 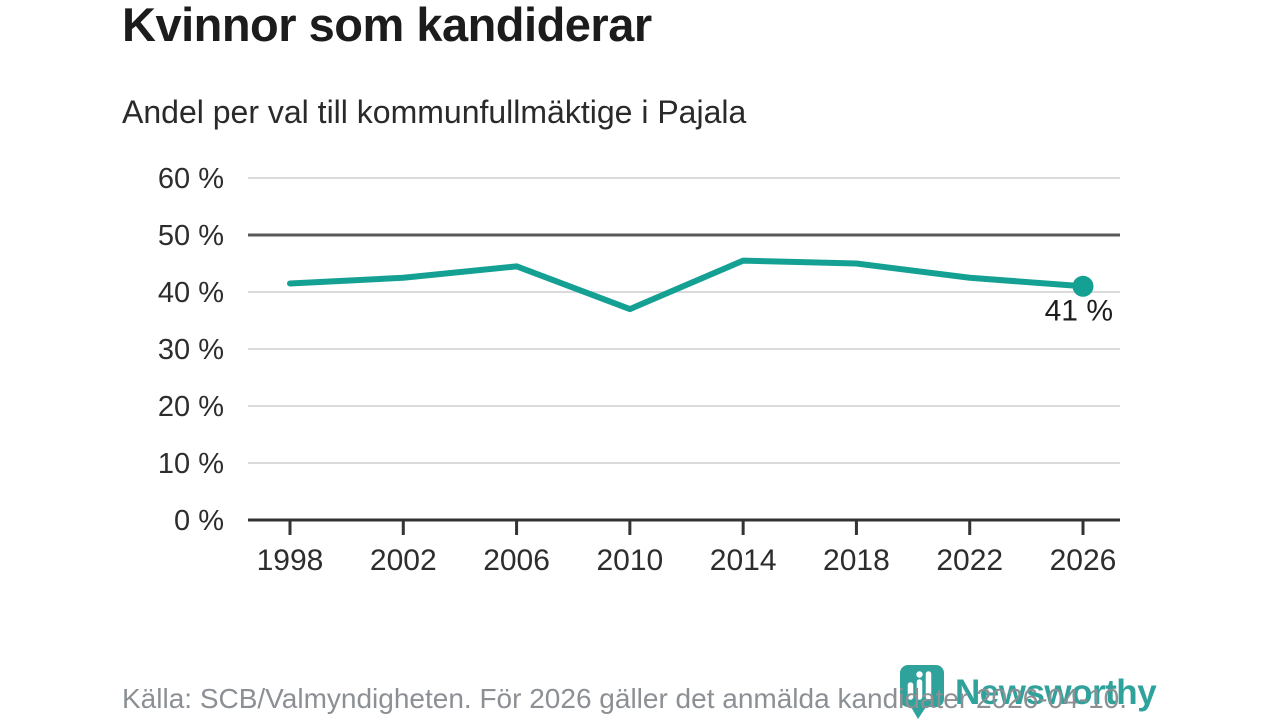 I want to click on bar-chart-pin-icon, so click(x=922, y=692).